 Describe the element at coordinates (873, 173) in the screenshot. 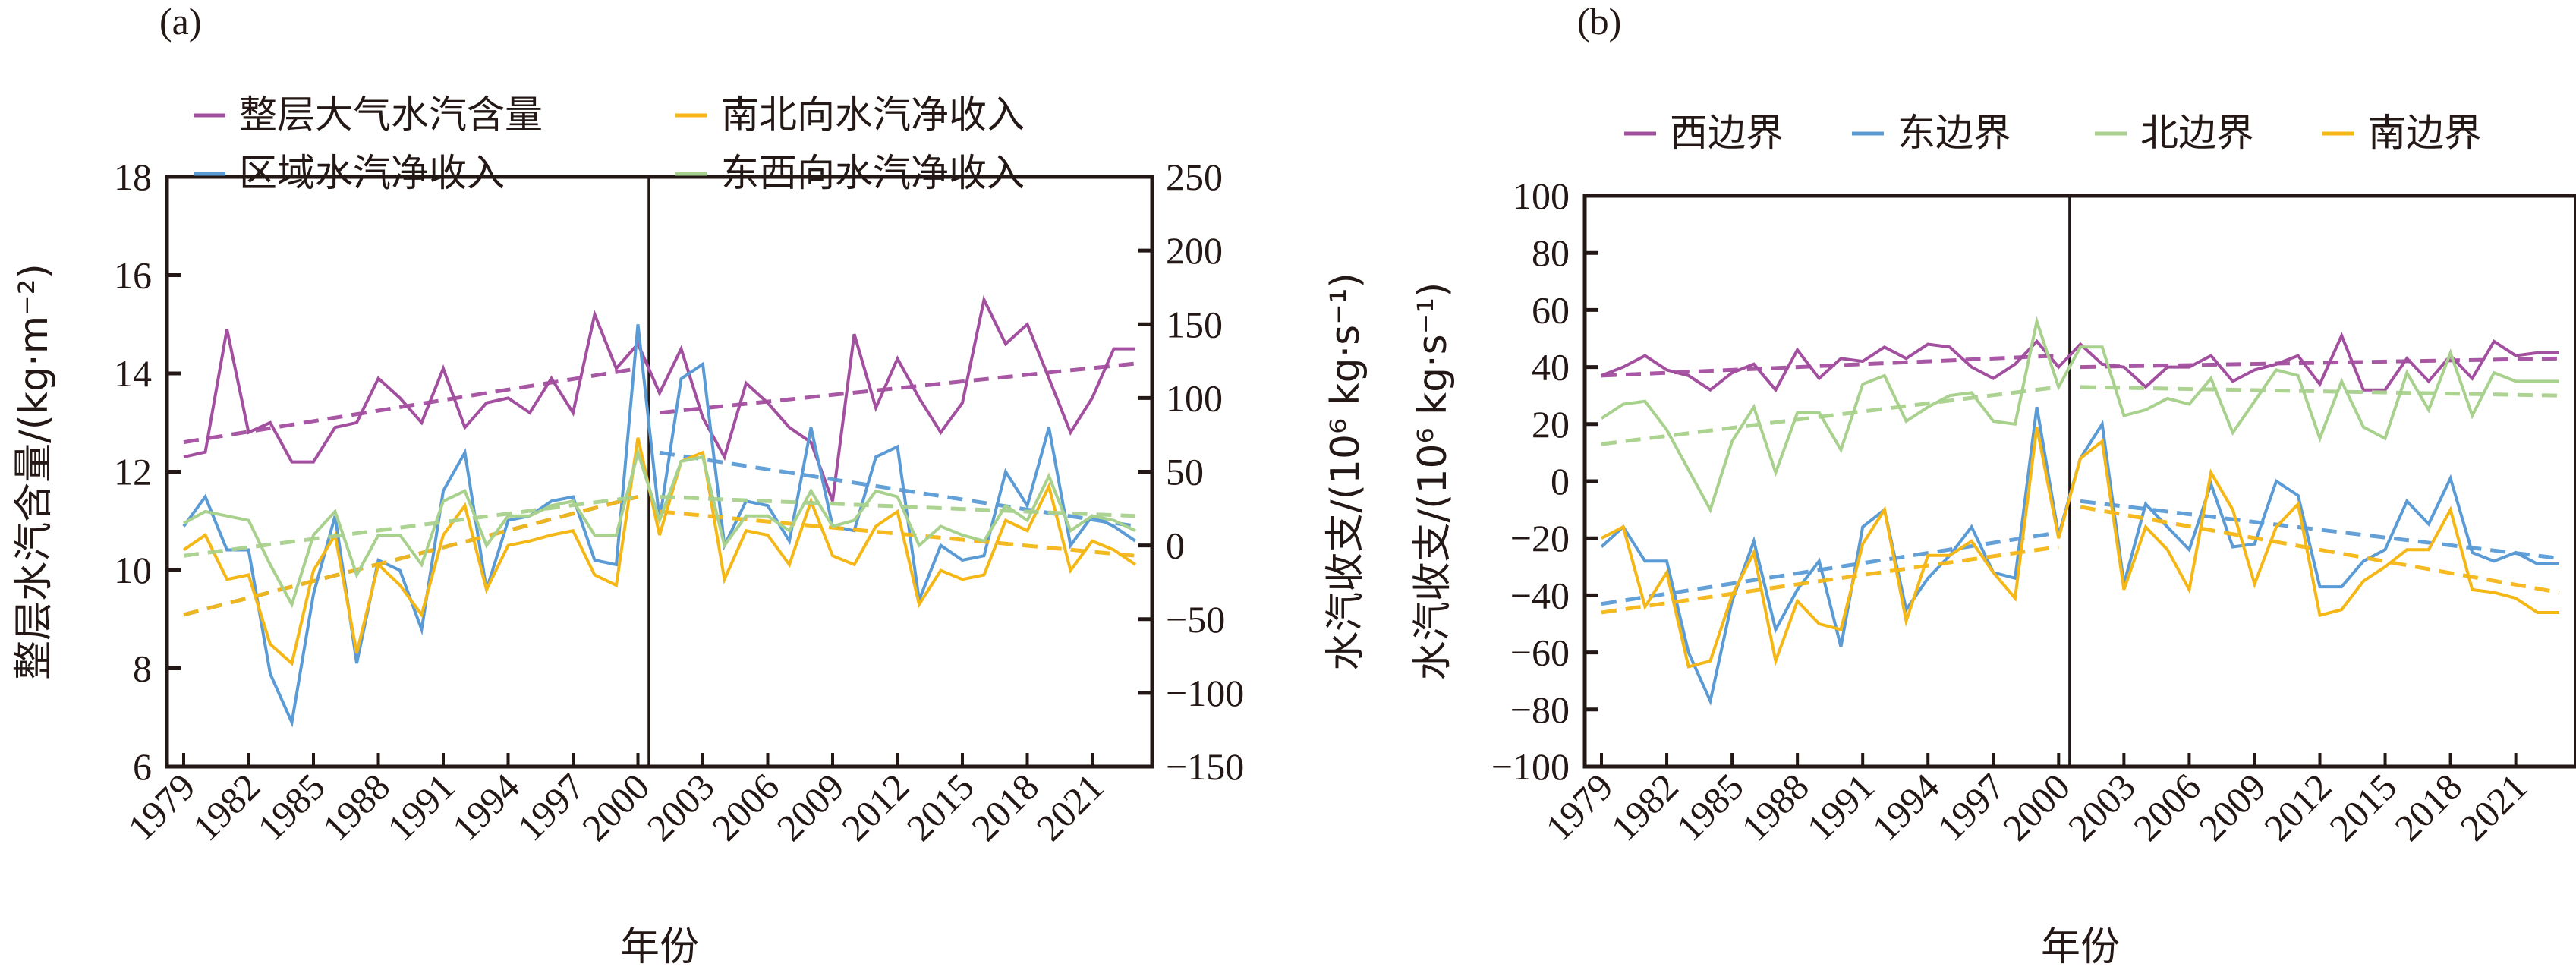

I see `legend-label: 东西向水汽净收入` at that location.